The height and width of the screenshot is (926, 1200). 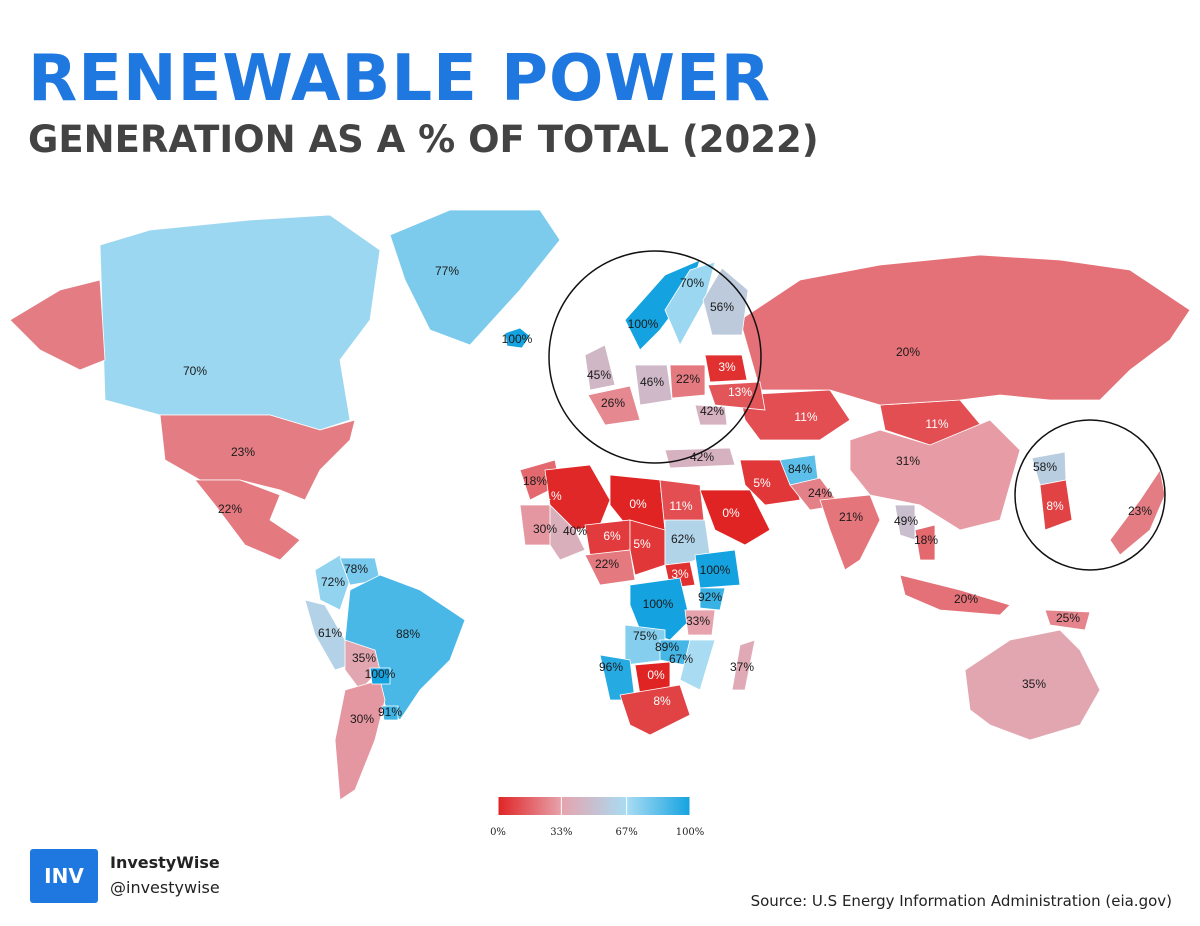 What do you see at coordinates (612, 536) in the screenshot?
I see `country-label: 6%` at bounding box center [612, 536].